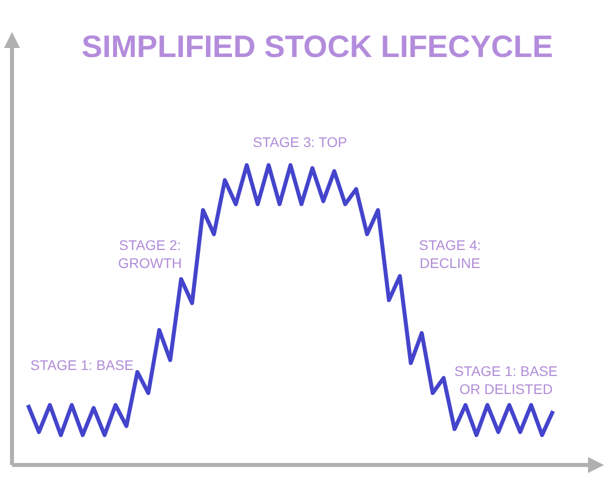 This screenshot has height=485, width=611. What do you see at coordinates (450, 253) in the screenshot?
I see `annotation: STAGE 4: DECLINE` at bounding box center [450, 253].